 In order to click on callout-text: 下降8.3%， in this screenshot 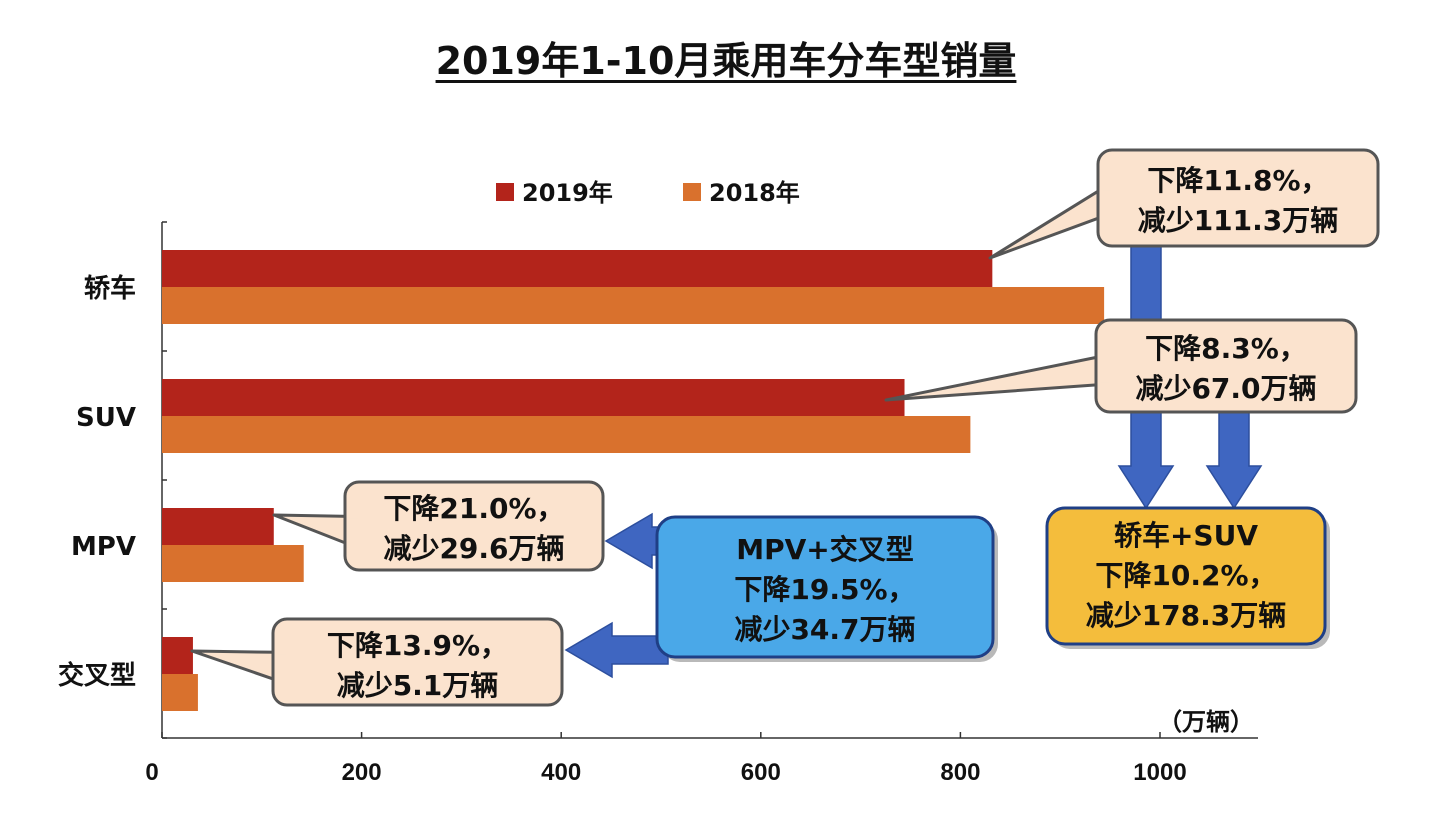, I will do `click(1226, 348)`.